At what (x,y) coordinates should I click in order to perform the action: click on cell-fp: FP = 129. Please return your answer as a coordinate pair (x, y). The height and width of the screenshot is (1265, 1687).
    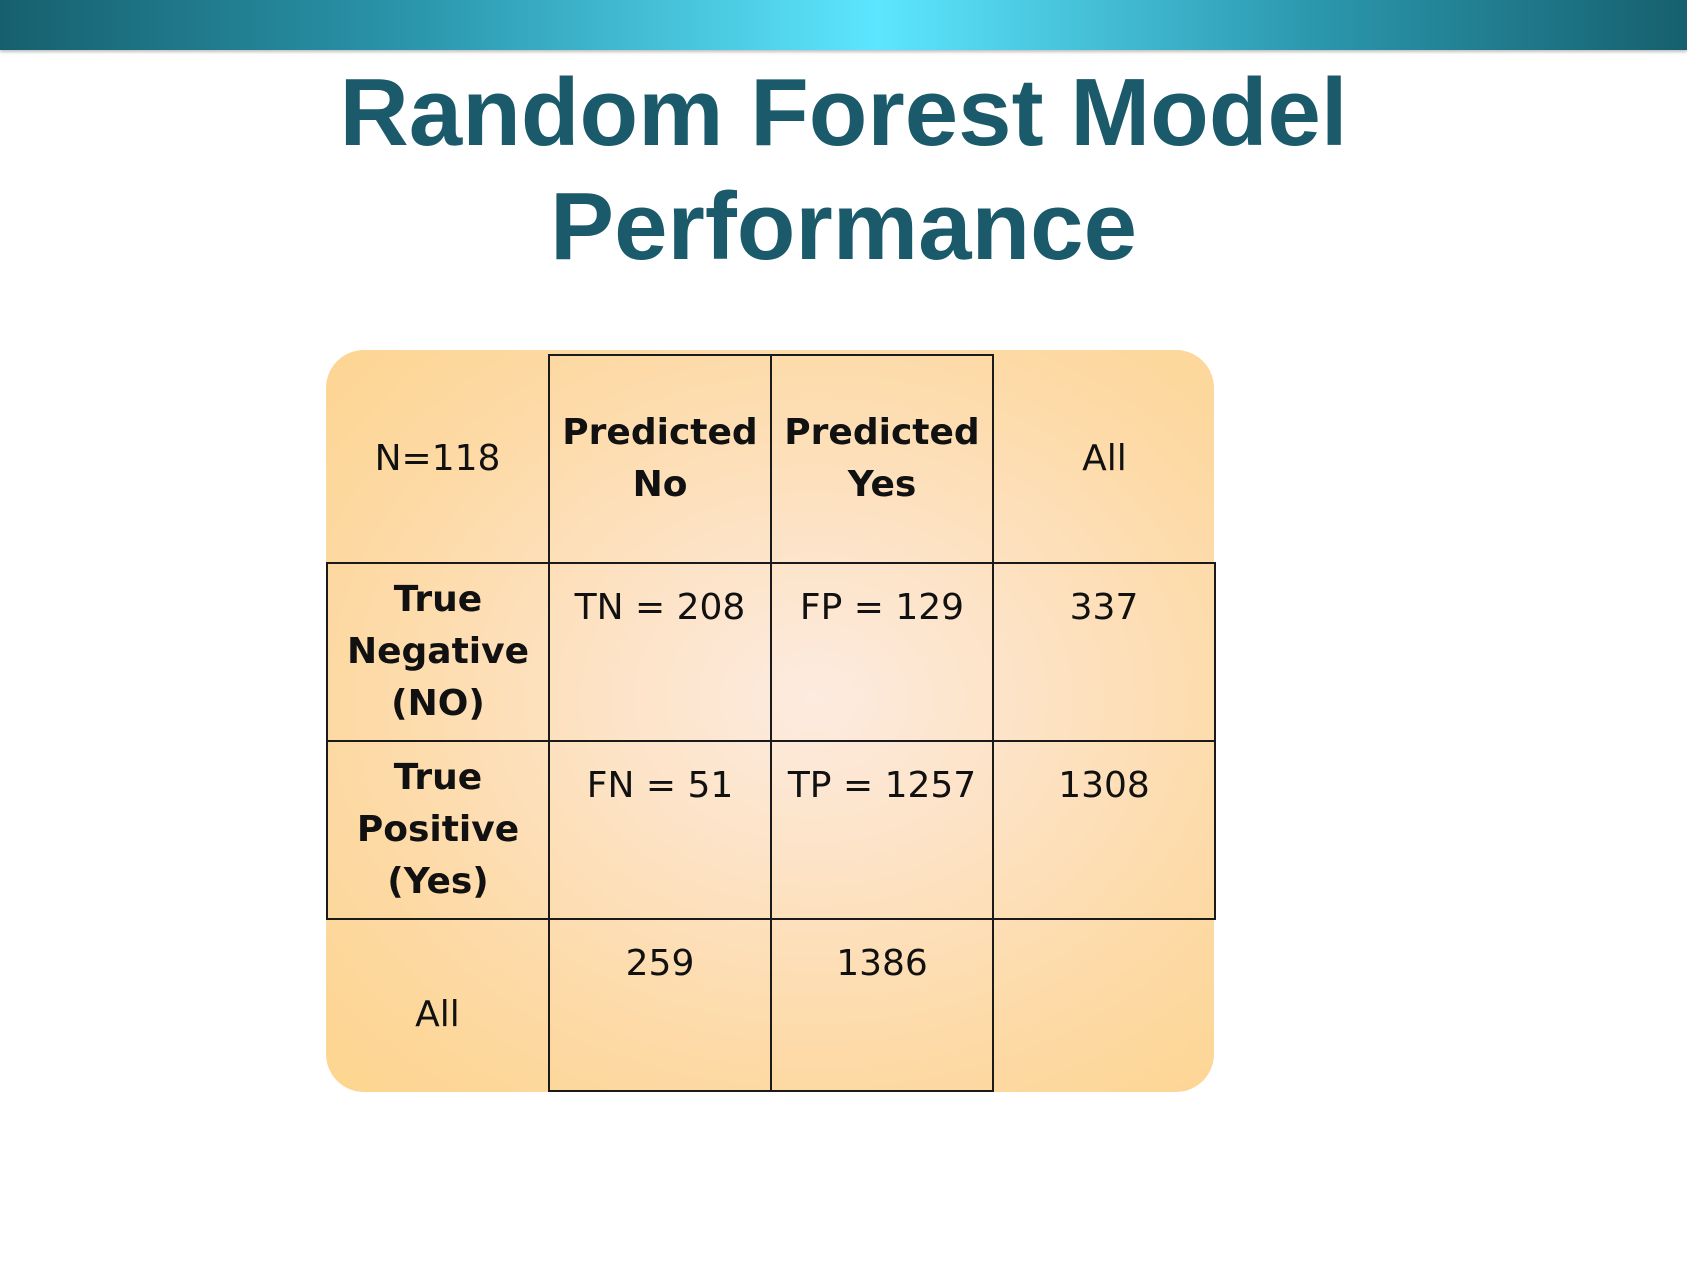
    Looking at the image, I should click on (882, 652).